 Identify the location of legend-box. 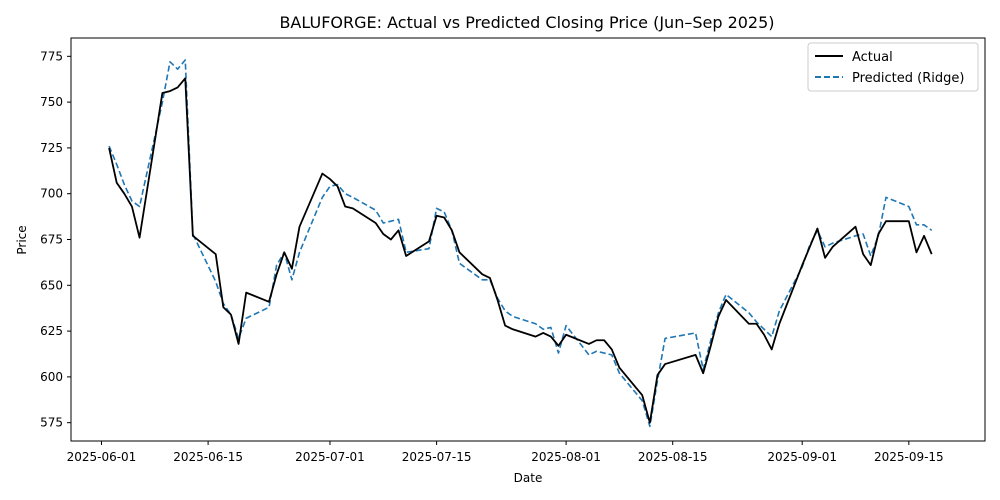
(893, 67).